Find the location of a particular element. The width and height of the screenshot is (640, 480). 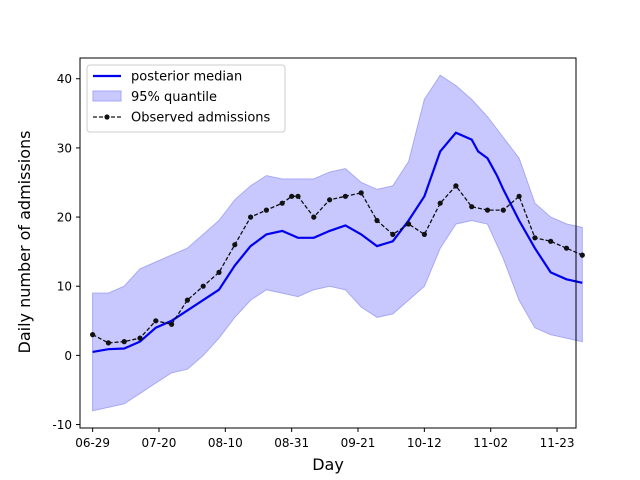

y-tick-label: 30 is located at coordinates (64, 148).